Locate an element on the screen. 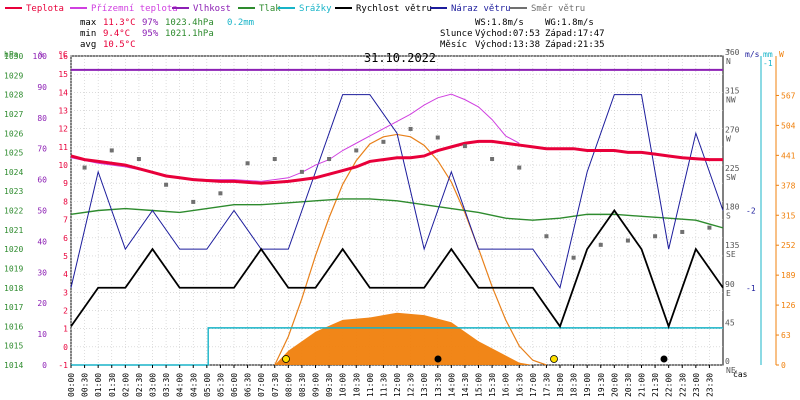 The height and width of the screenshot is (400, 800). temp-tick-10: 9 is located at coordinates (65, 183).